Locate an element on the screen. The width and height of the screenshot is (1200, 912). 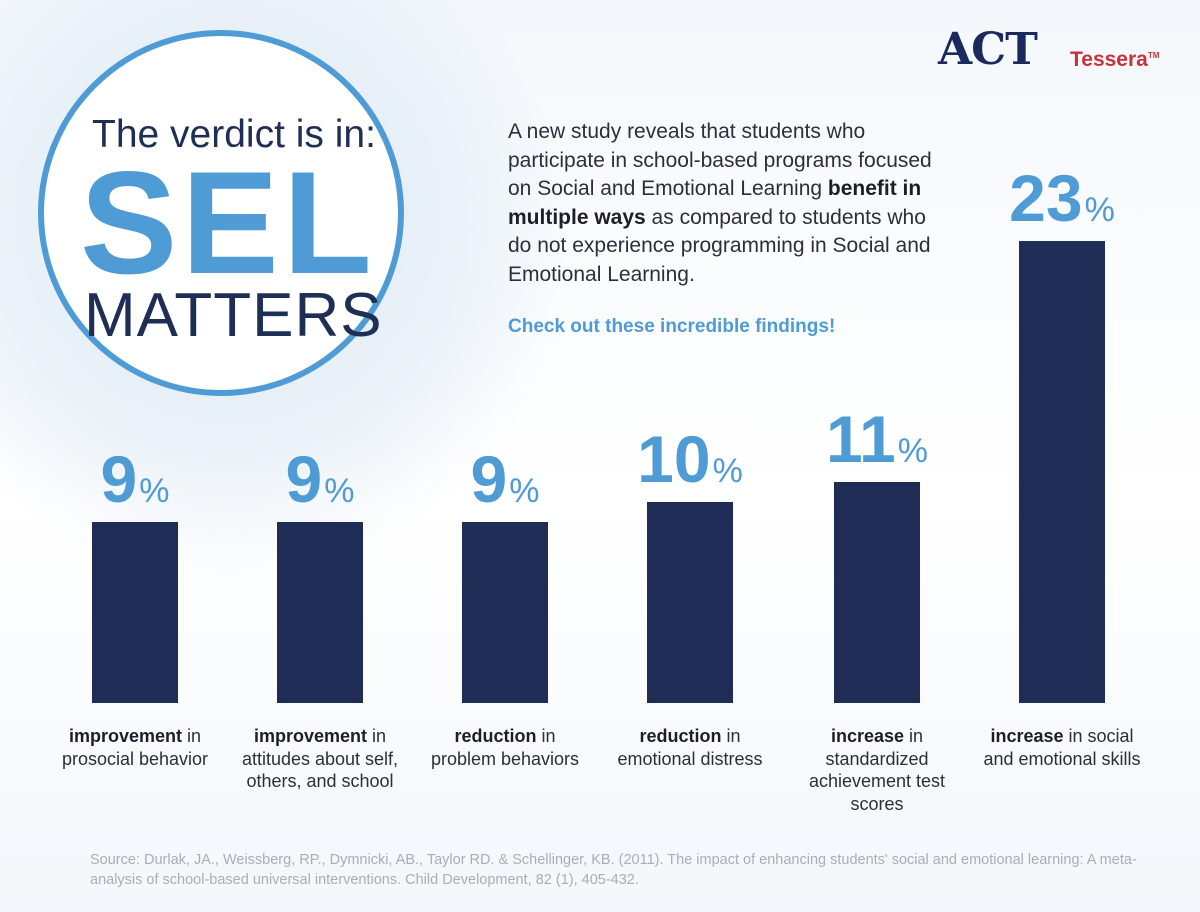
value-label-6: 23% is located at coordinates (1062, 198).